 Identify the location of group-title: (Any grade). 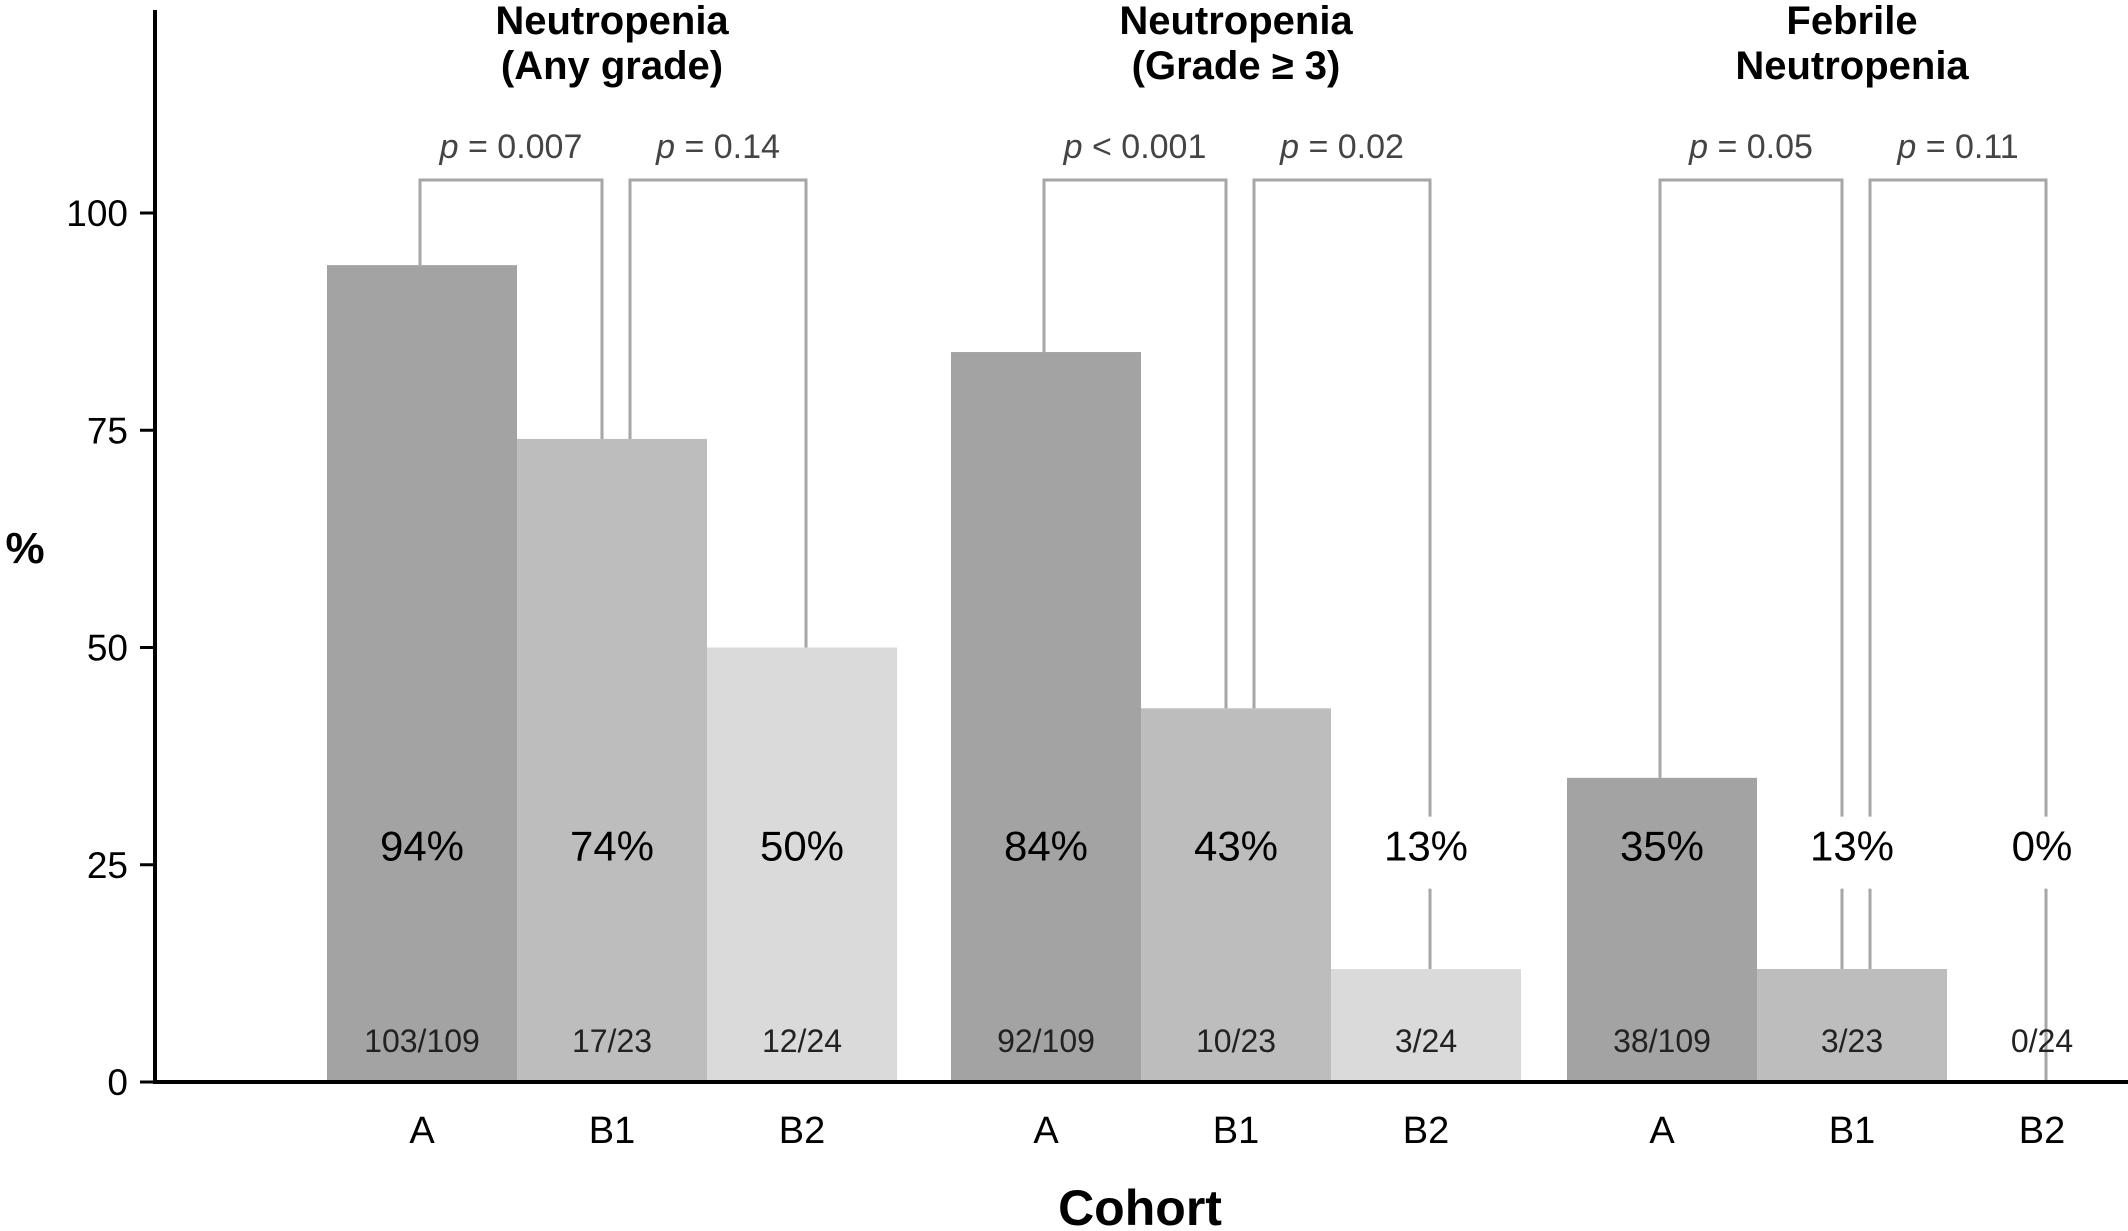
(612, 66).